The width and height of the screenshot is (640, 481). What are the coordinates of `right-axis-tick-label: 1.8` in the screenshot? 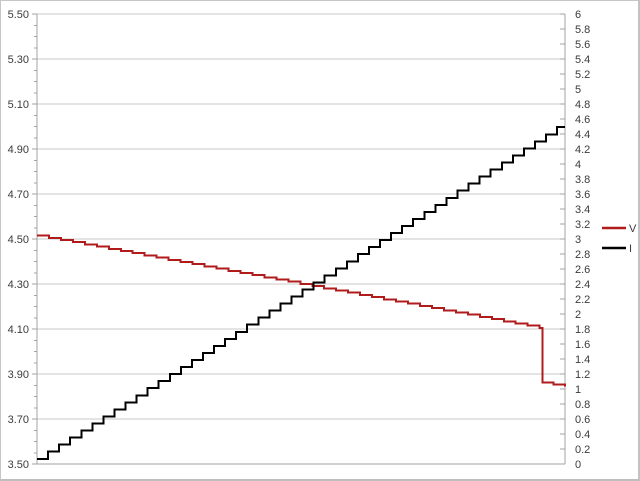 It's located at (582, 330).